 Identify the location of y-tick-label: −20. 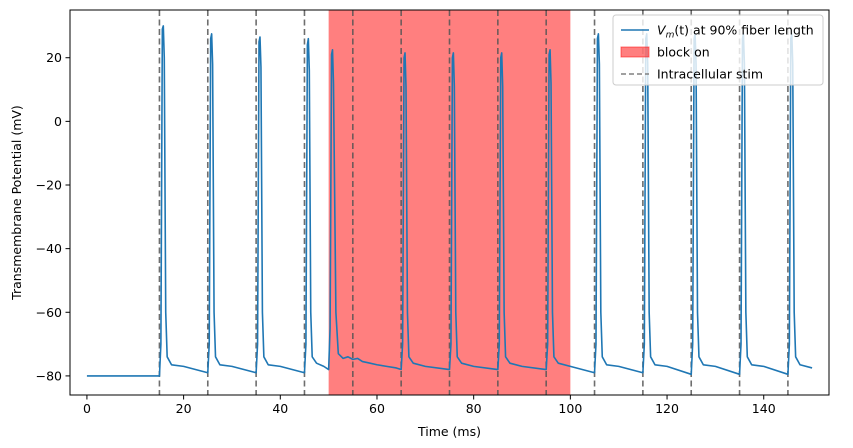
(49, 185).